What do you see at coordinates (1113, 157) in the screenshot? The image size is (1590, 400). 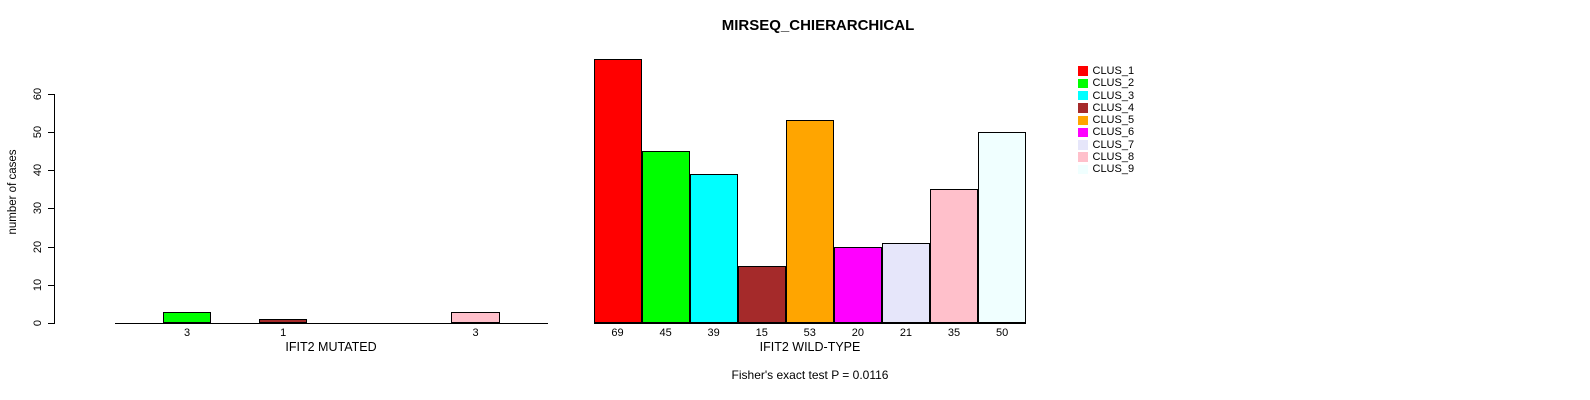 I see `legend-label: CLUS_8` at bounding box center [1113, 157].